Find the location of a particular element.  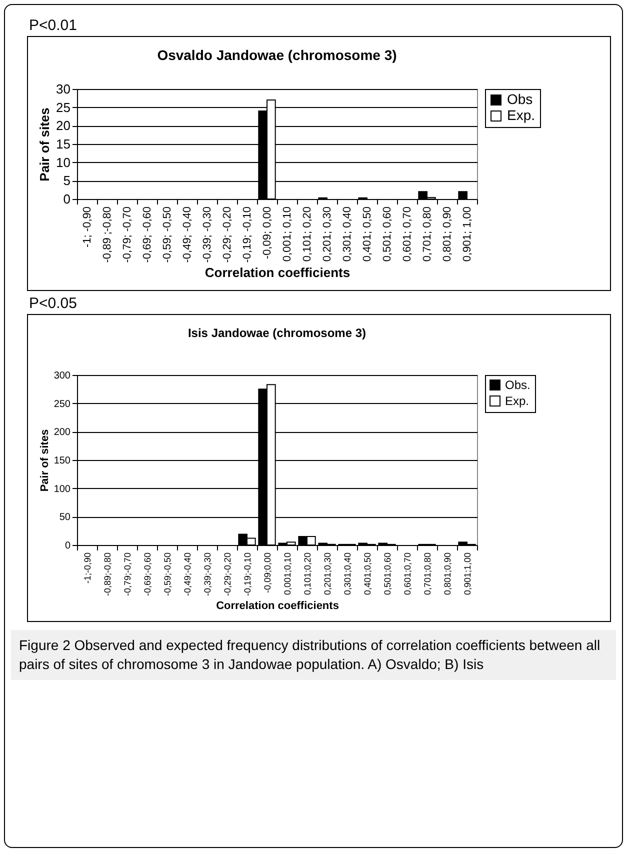

x-tick-label: 0,201; 0,30 is located at coordinates (328, 234).